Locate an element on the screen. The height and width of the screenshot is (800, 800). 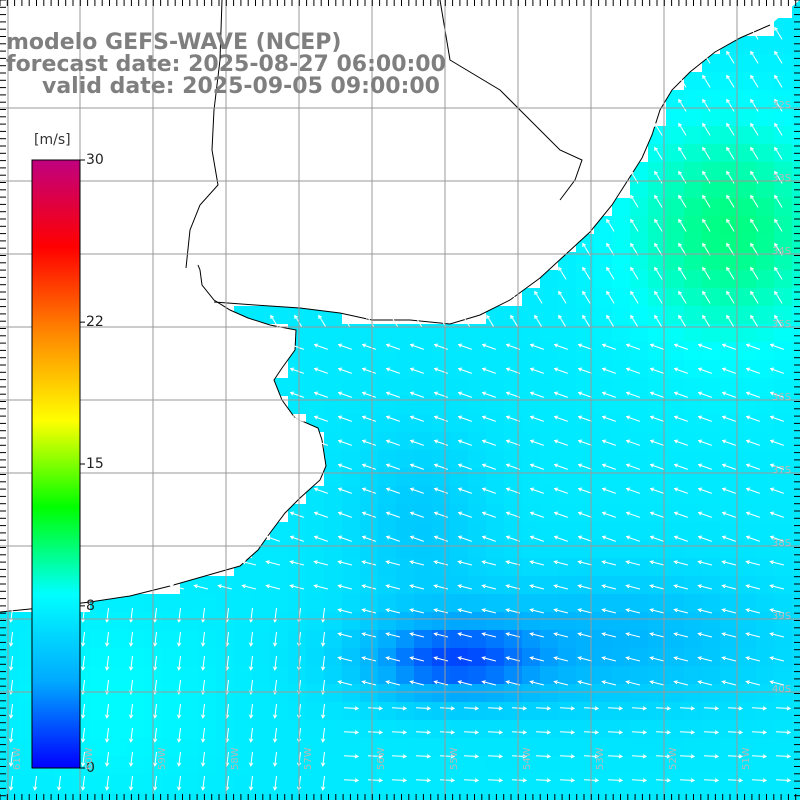
latitude-label: 33S is located at coordinates (782, 178).